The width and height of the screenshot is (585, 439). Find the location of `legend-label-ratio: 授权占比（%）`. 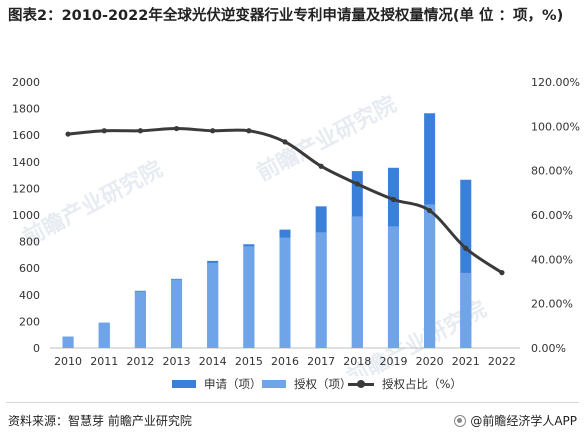

legend-label-ratio: 授权占比（%） is located at coordinates (422, 384).